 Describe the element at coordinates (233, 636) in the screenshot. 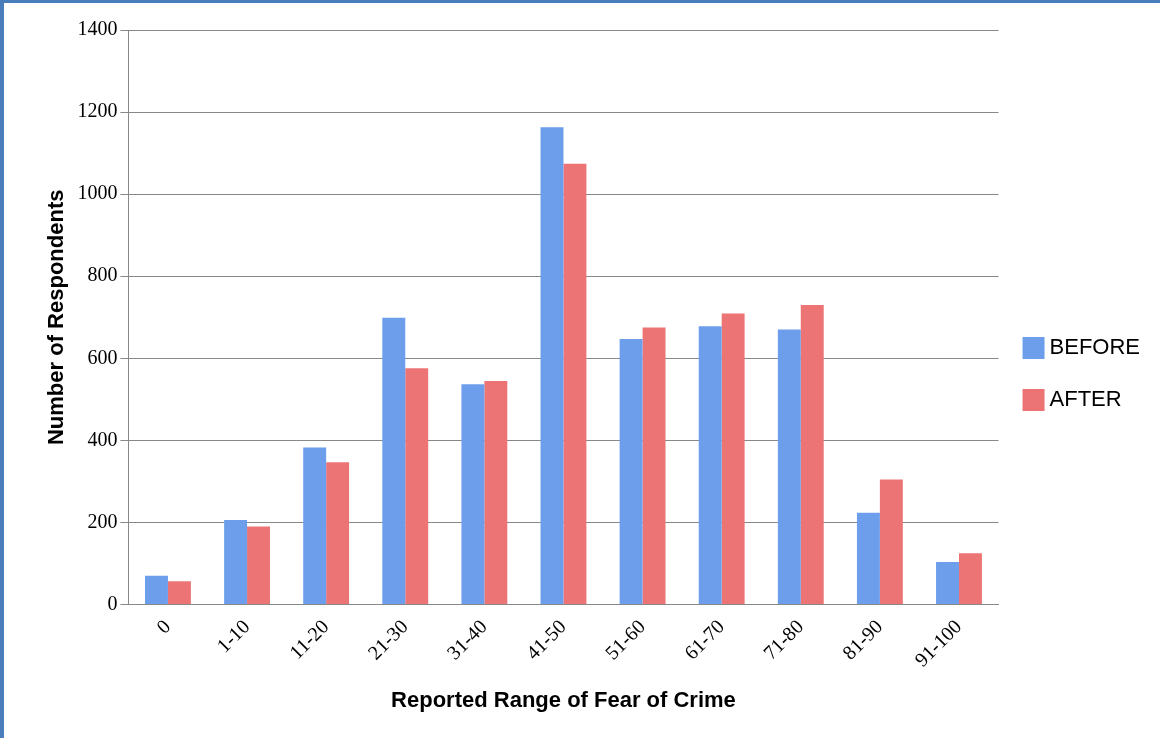

I see `x-tick-label: 1-10` at that location.